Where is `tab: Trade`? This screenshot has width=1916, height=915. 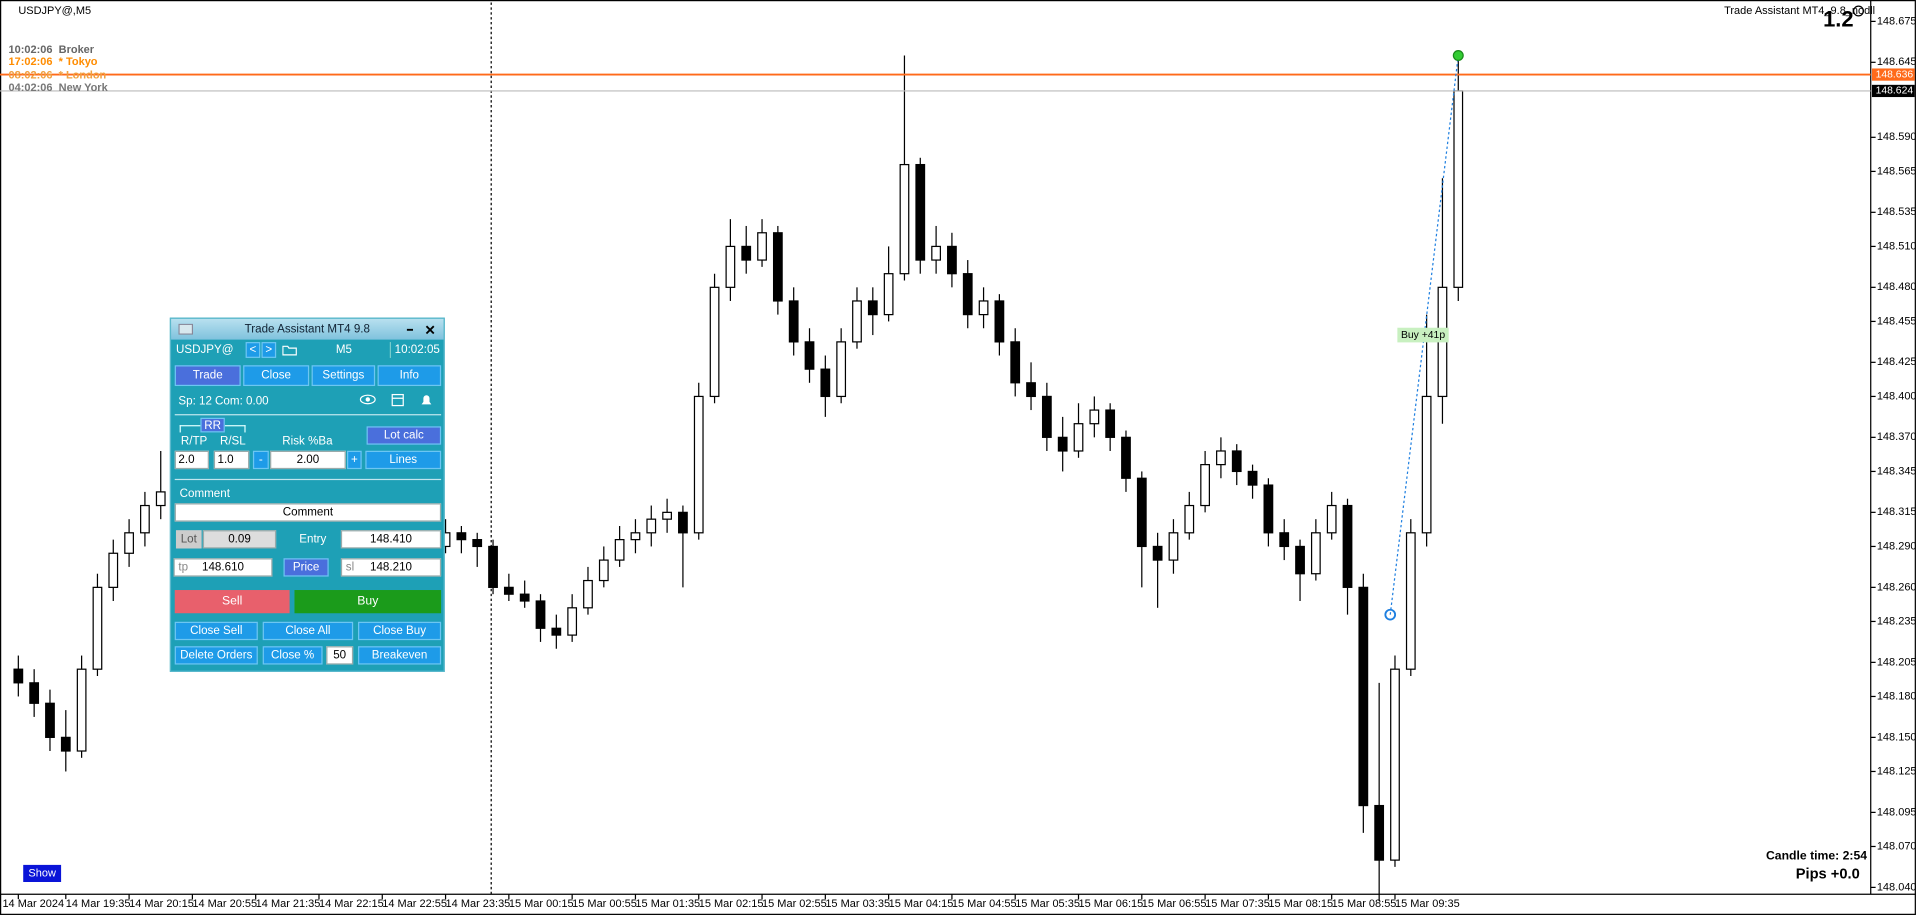 tab: Trade is located at coordinates (207, 376).